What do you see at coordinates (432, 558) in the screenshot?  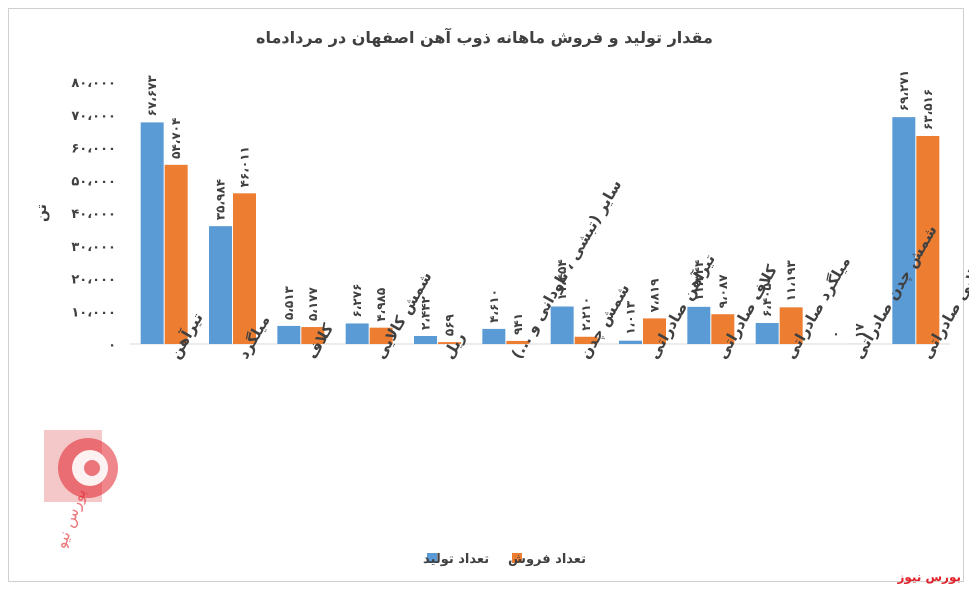 I see `legend-swatch-production` at bounding box center [432, 558].